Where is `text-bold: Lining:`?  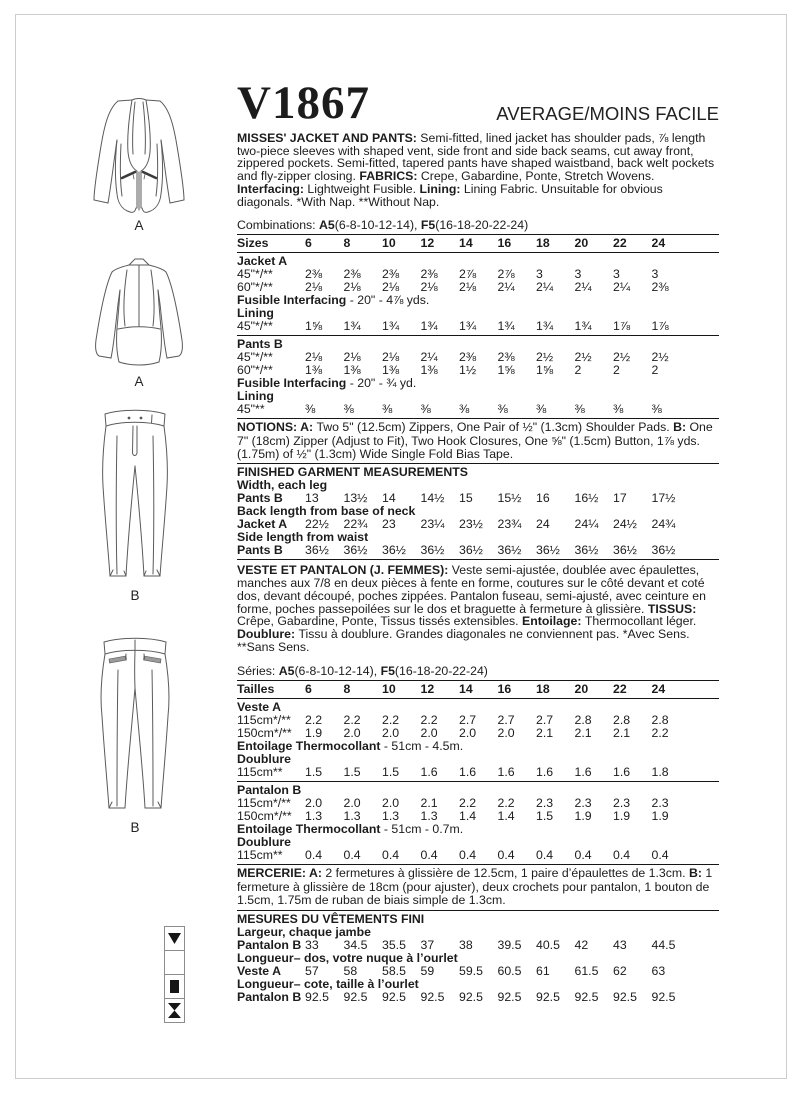
text-bold: Lining: is located at coordinates (441, 188).